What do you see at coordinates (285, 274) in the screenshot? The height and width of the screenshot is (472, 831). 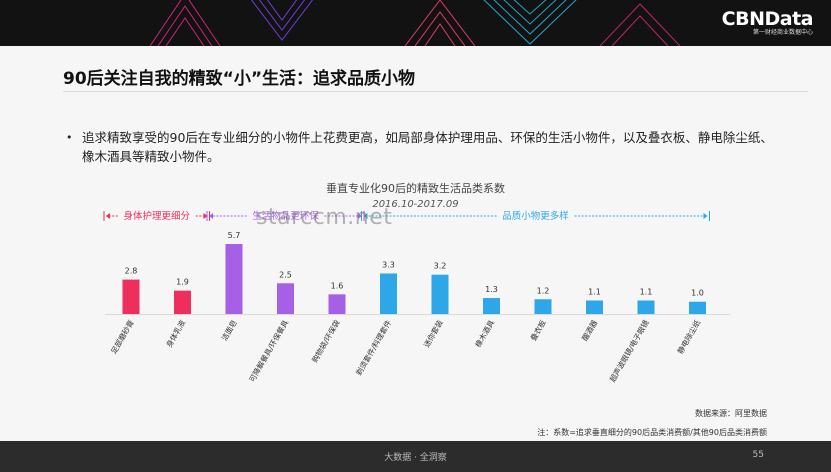 I see `bar-value-label: 2.5` at bounding box center [285, 274].